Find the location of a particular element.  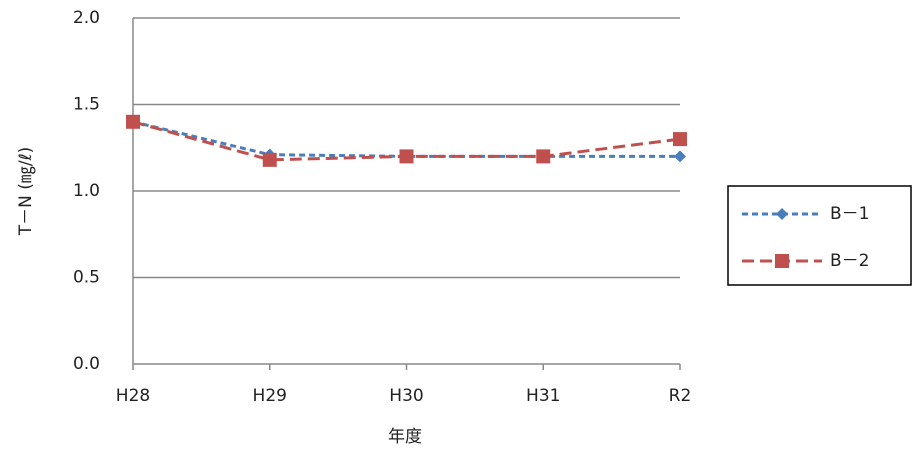

y-tick-label: 0.0 is located at coordinates (86, 364).